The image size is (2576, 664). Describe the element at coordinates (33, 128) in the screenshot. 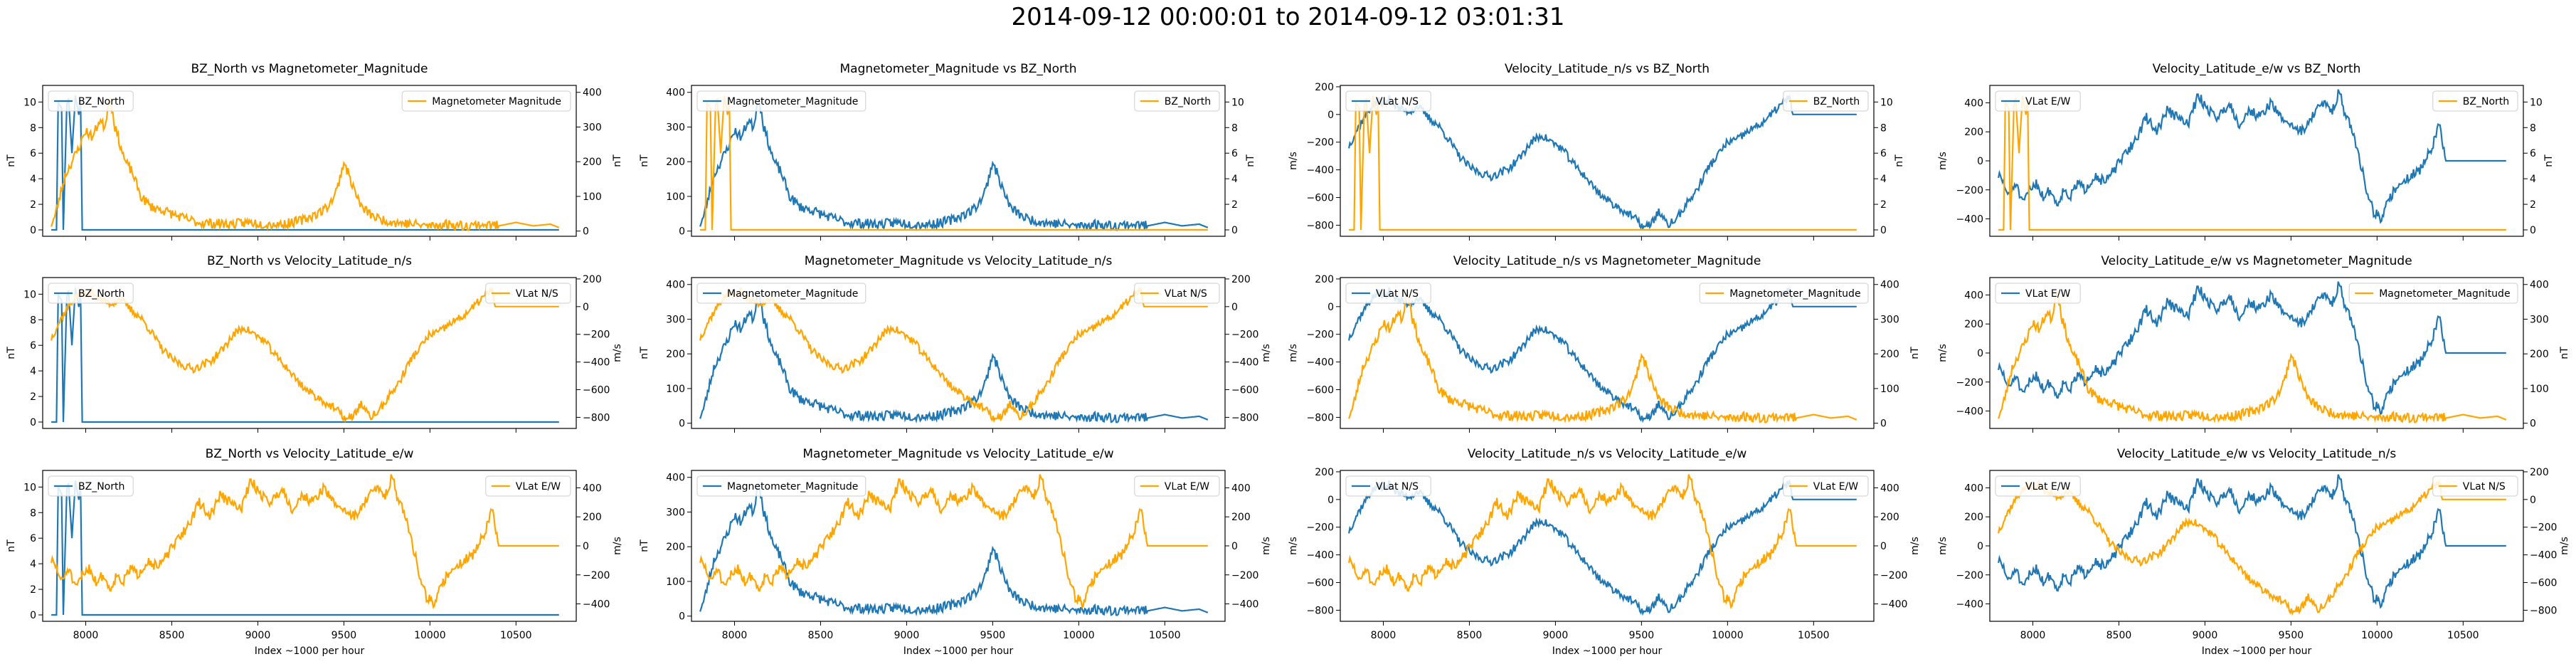

I see `y-tick-label-left: 8` at that location.